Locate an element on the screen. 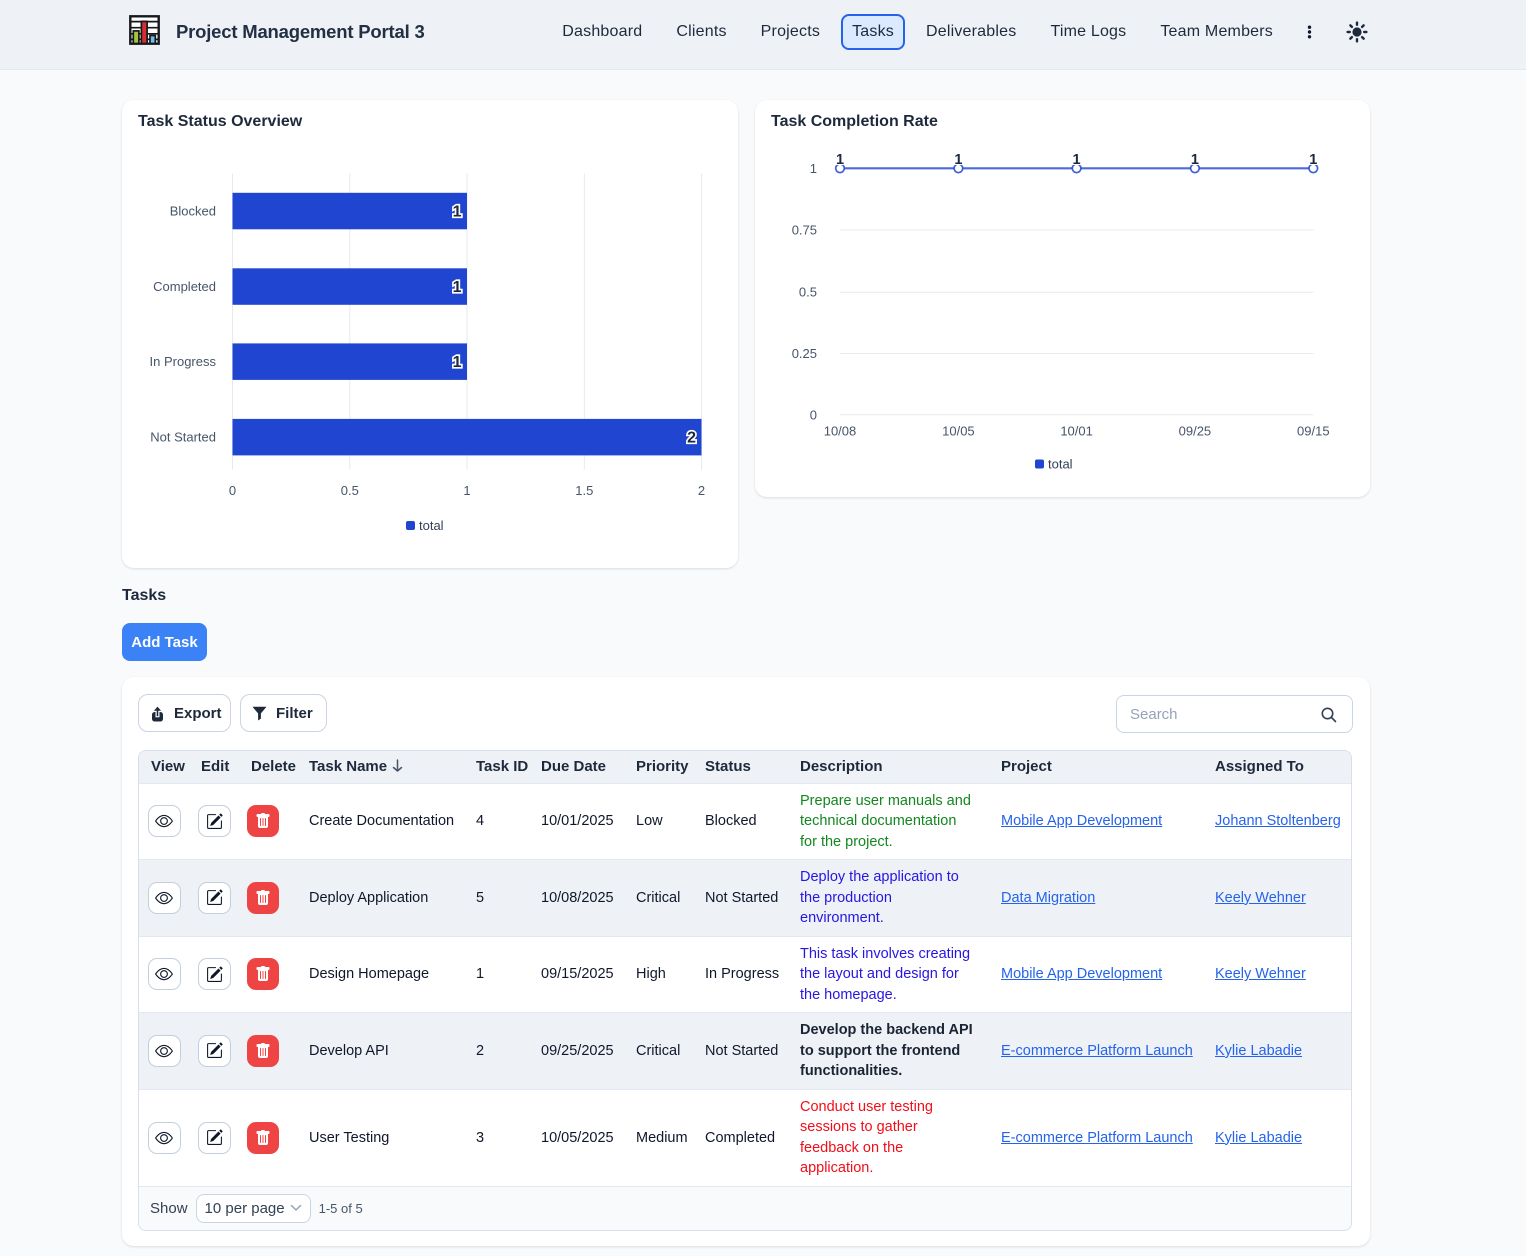 The image size is (1526, 1256). svg-text: Blocked is located at coordinates (193, 211).